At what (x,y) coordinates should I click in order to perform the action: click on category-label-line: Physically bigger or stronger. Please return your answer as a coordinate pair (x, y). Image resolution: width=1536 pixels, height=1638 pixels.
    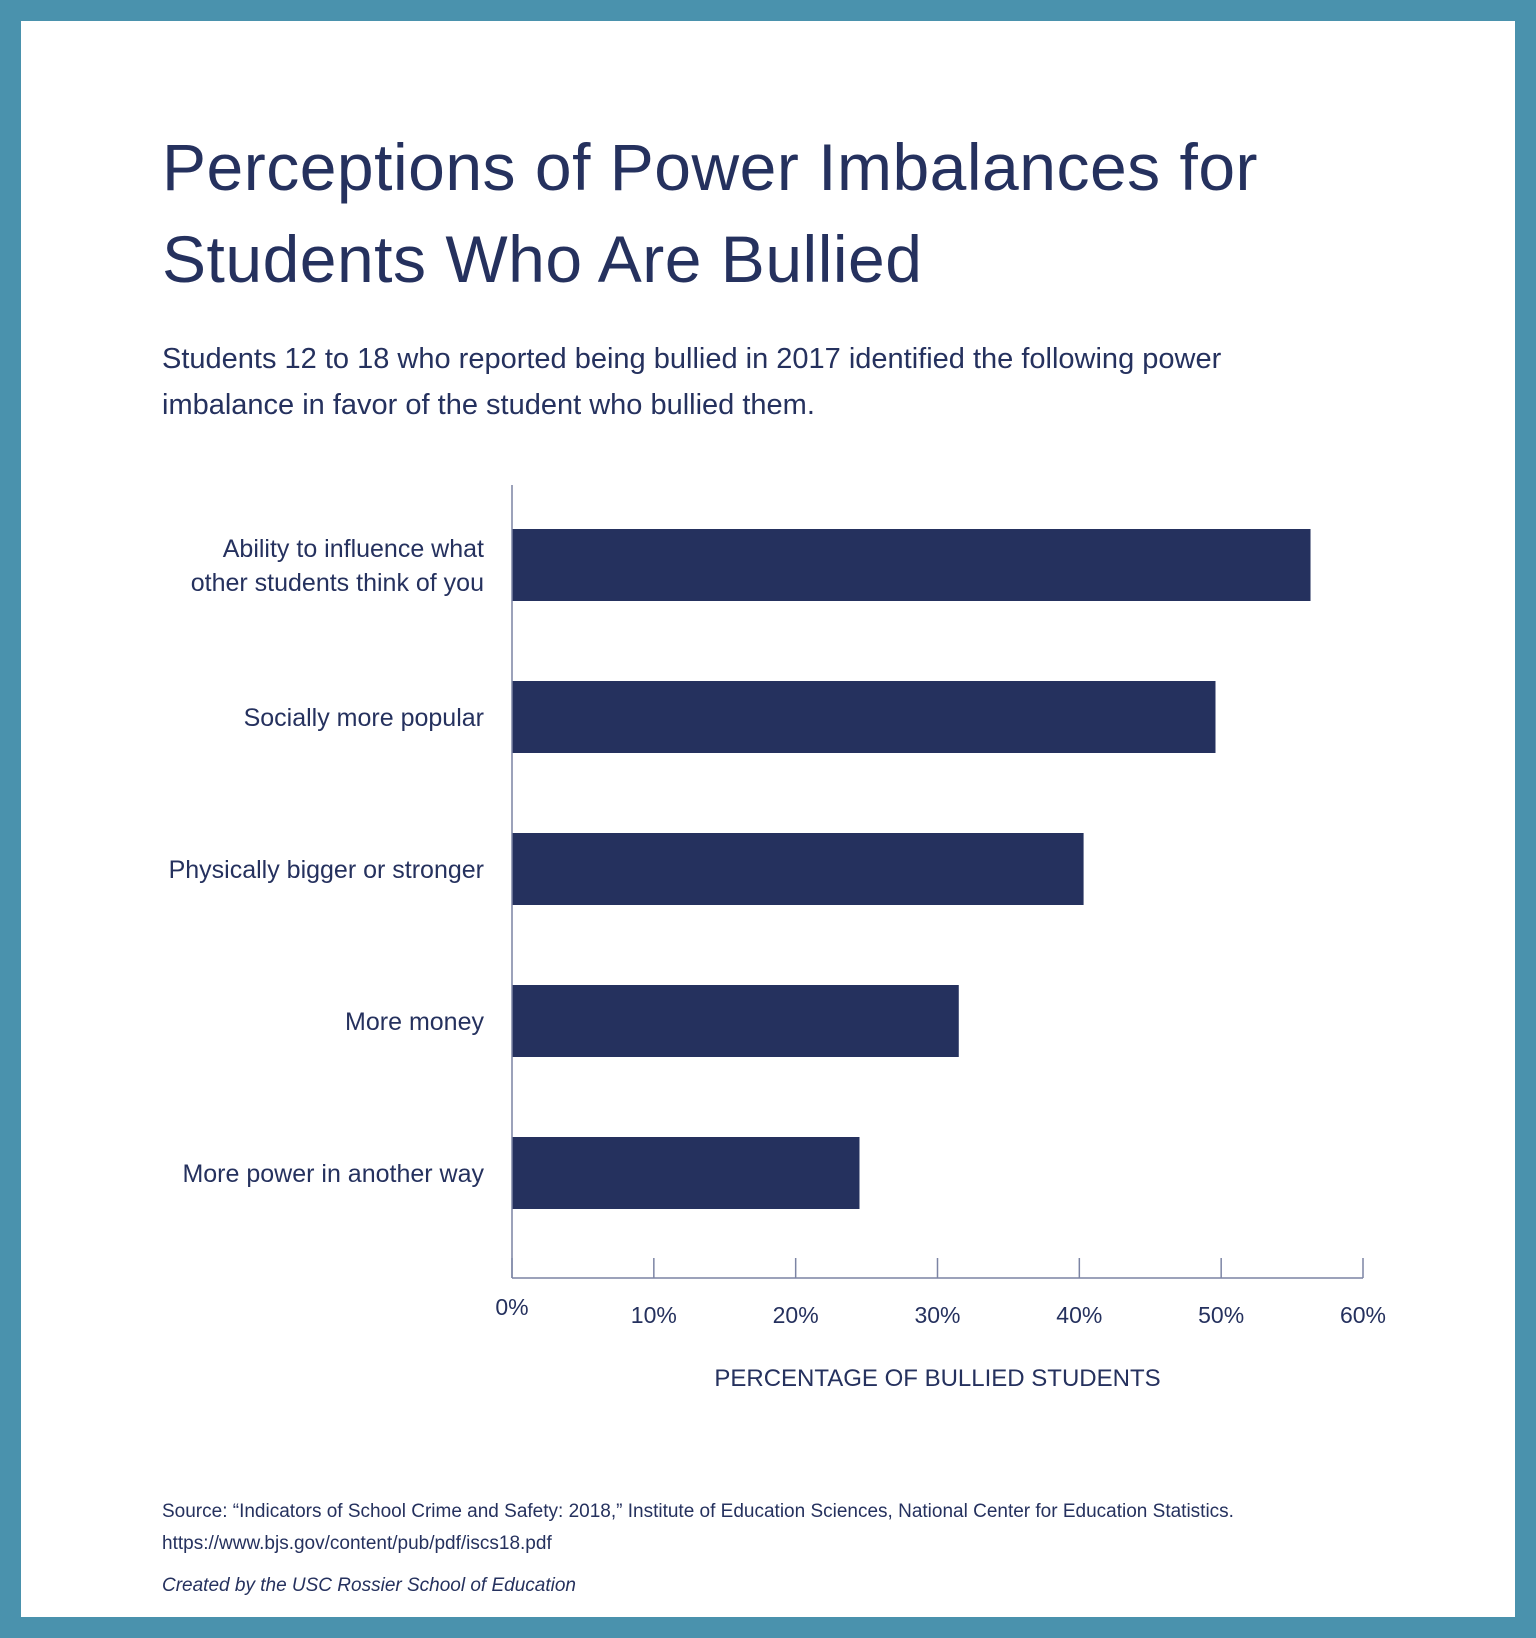
    Looking at the image, I should click on (326, 870).